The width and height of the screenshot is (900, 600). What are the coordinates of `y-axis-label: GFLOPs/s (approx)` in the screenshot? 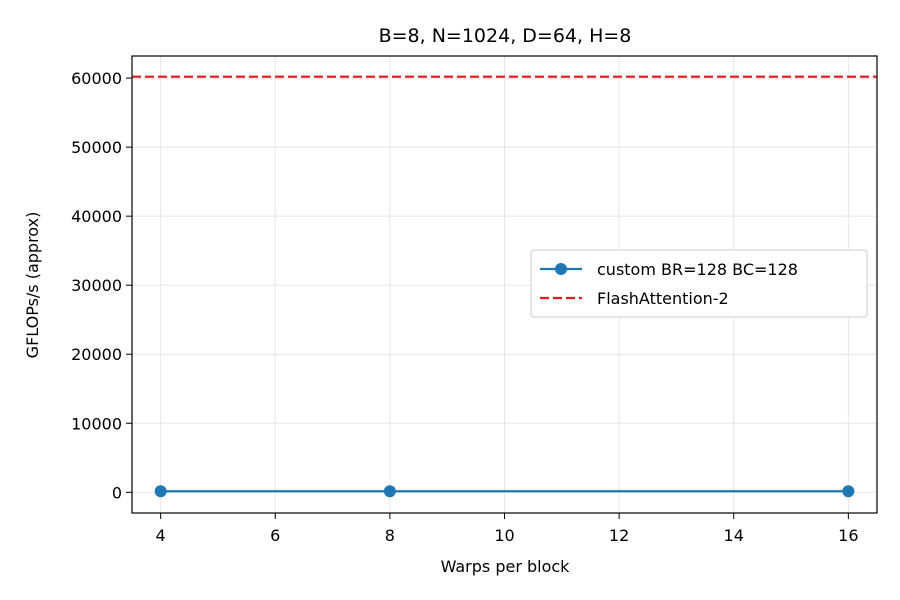 It's located at (32, 285).